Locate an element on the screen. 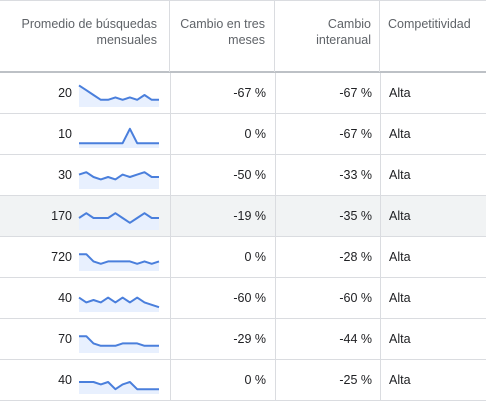 Image resolution: width=486 pixels, height=402 pixels. table-row: 70 -29 % -44 % Alta is located at coordinates (243, 339).